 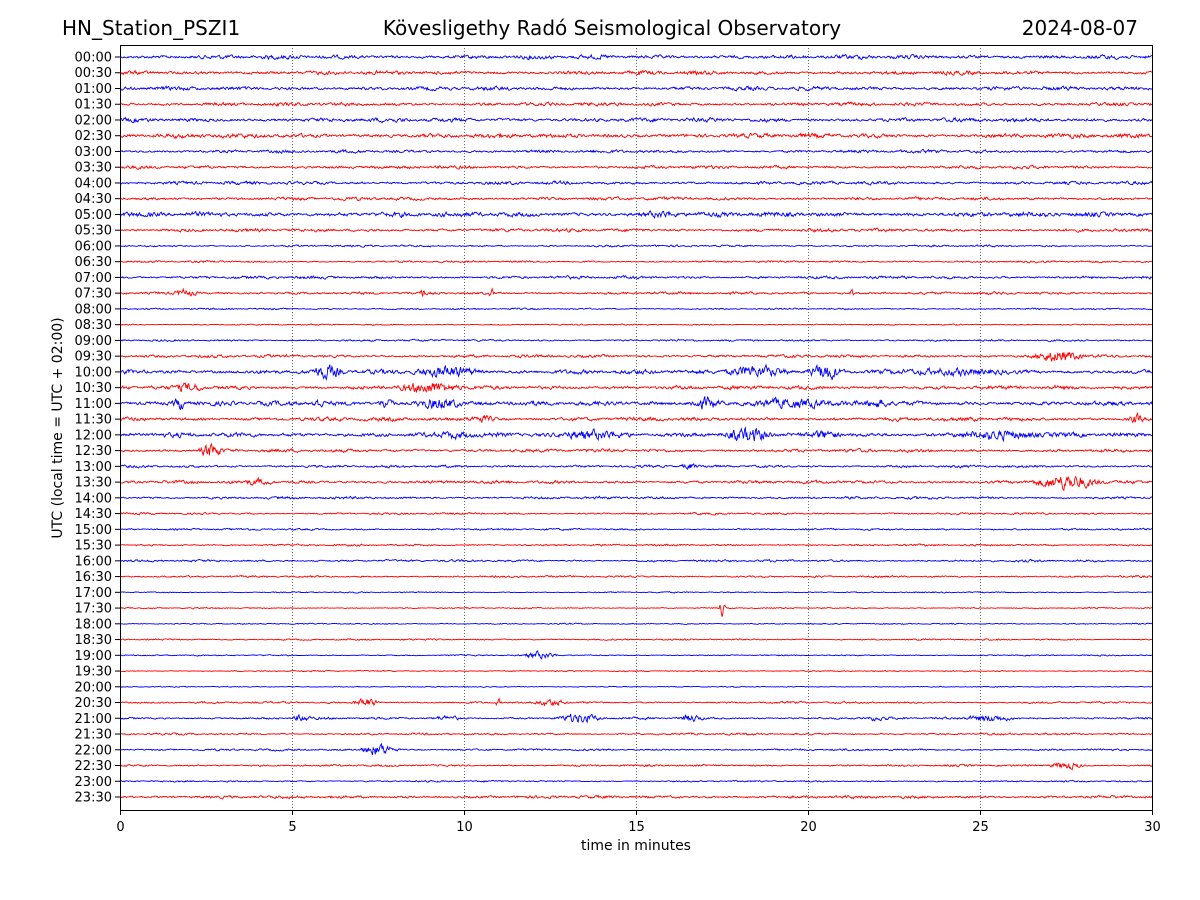 I want to click on y-tick-label: 12:30, so click(x=93, y=451).